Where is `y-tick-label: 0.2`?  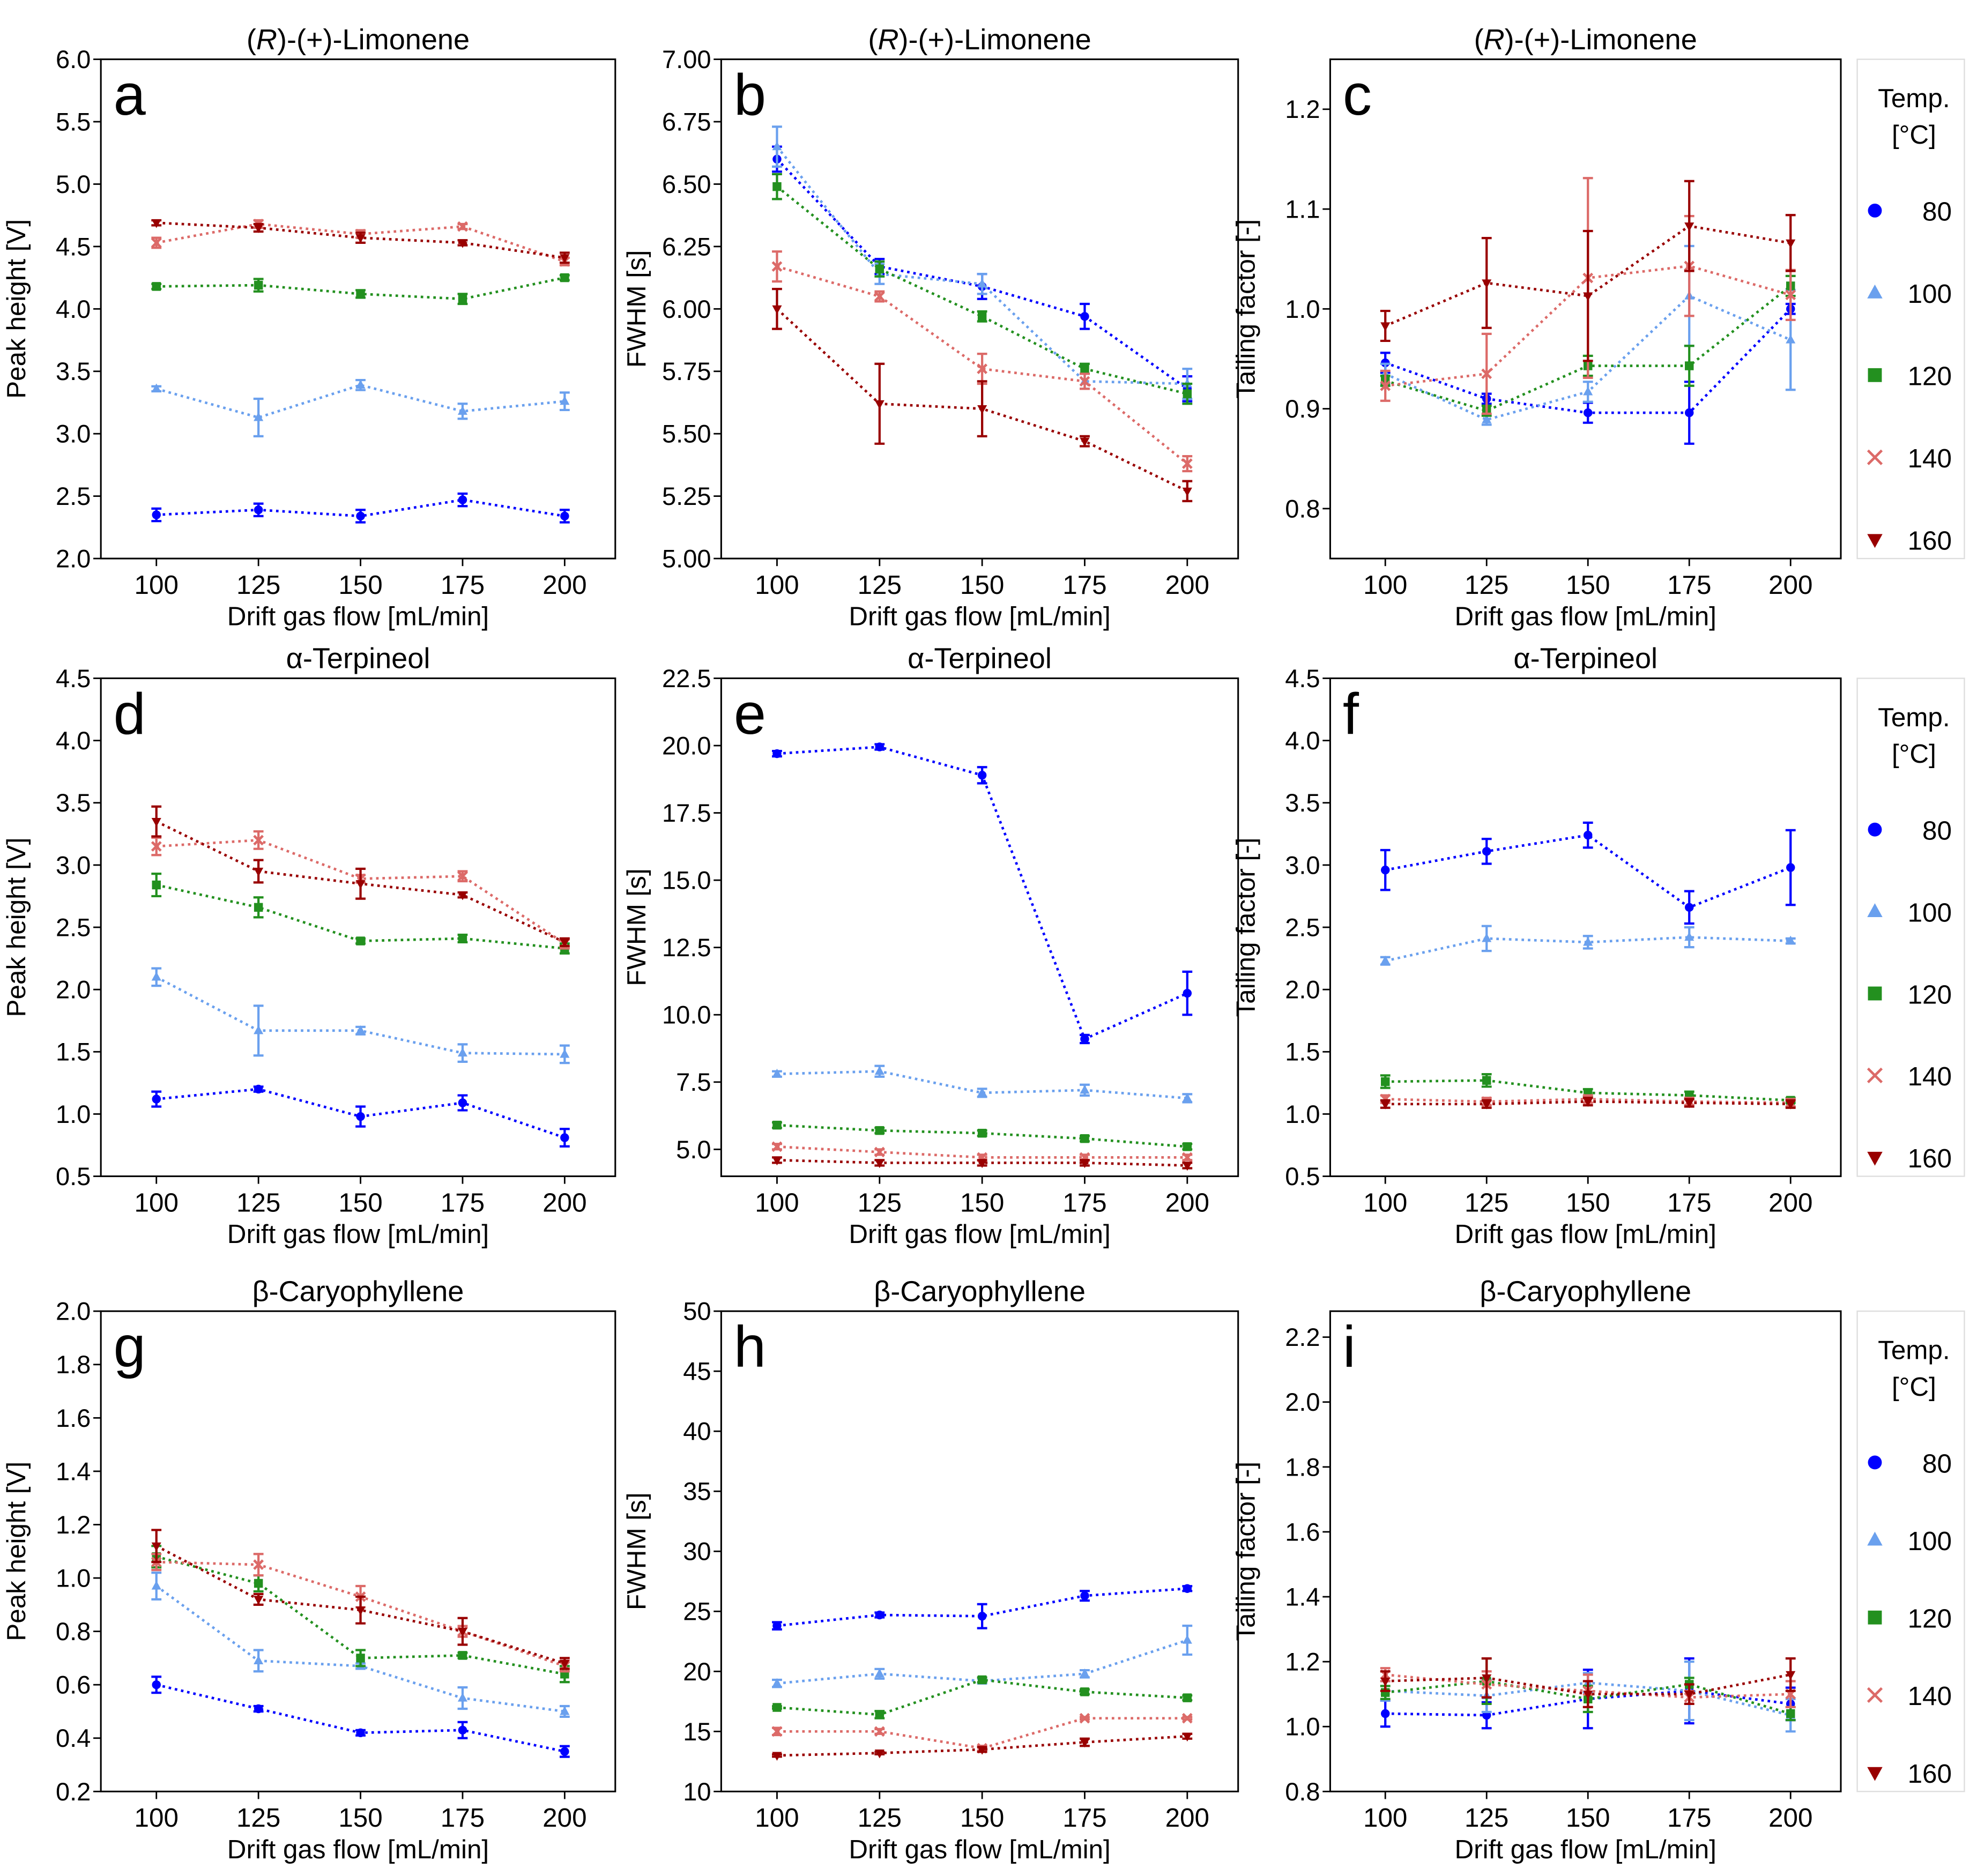 y-tick-label: 0.2 is located at coordinates (73, 1791).